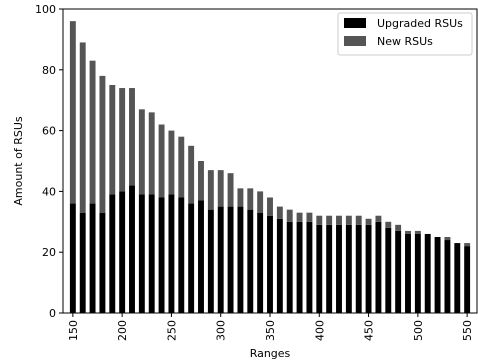  Describe the element at coordinates (405, 41) in the screenshot. I see `legend-label-new-rsus: New RSUs` at that location.